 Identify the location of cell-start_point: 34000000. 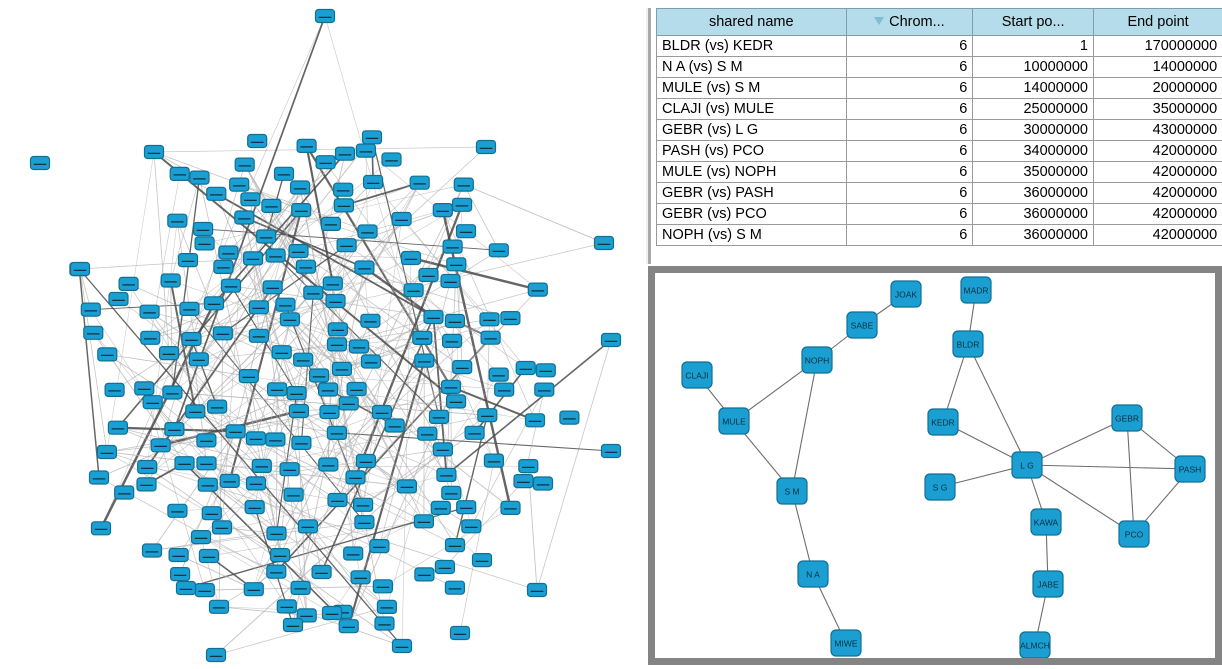
(1033, 151).